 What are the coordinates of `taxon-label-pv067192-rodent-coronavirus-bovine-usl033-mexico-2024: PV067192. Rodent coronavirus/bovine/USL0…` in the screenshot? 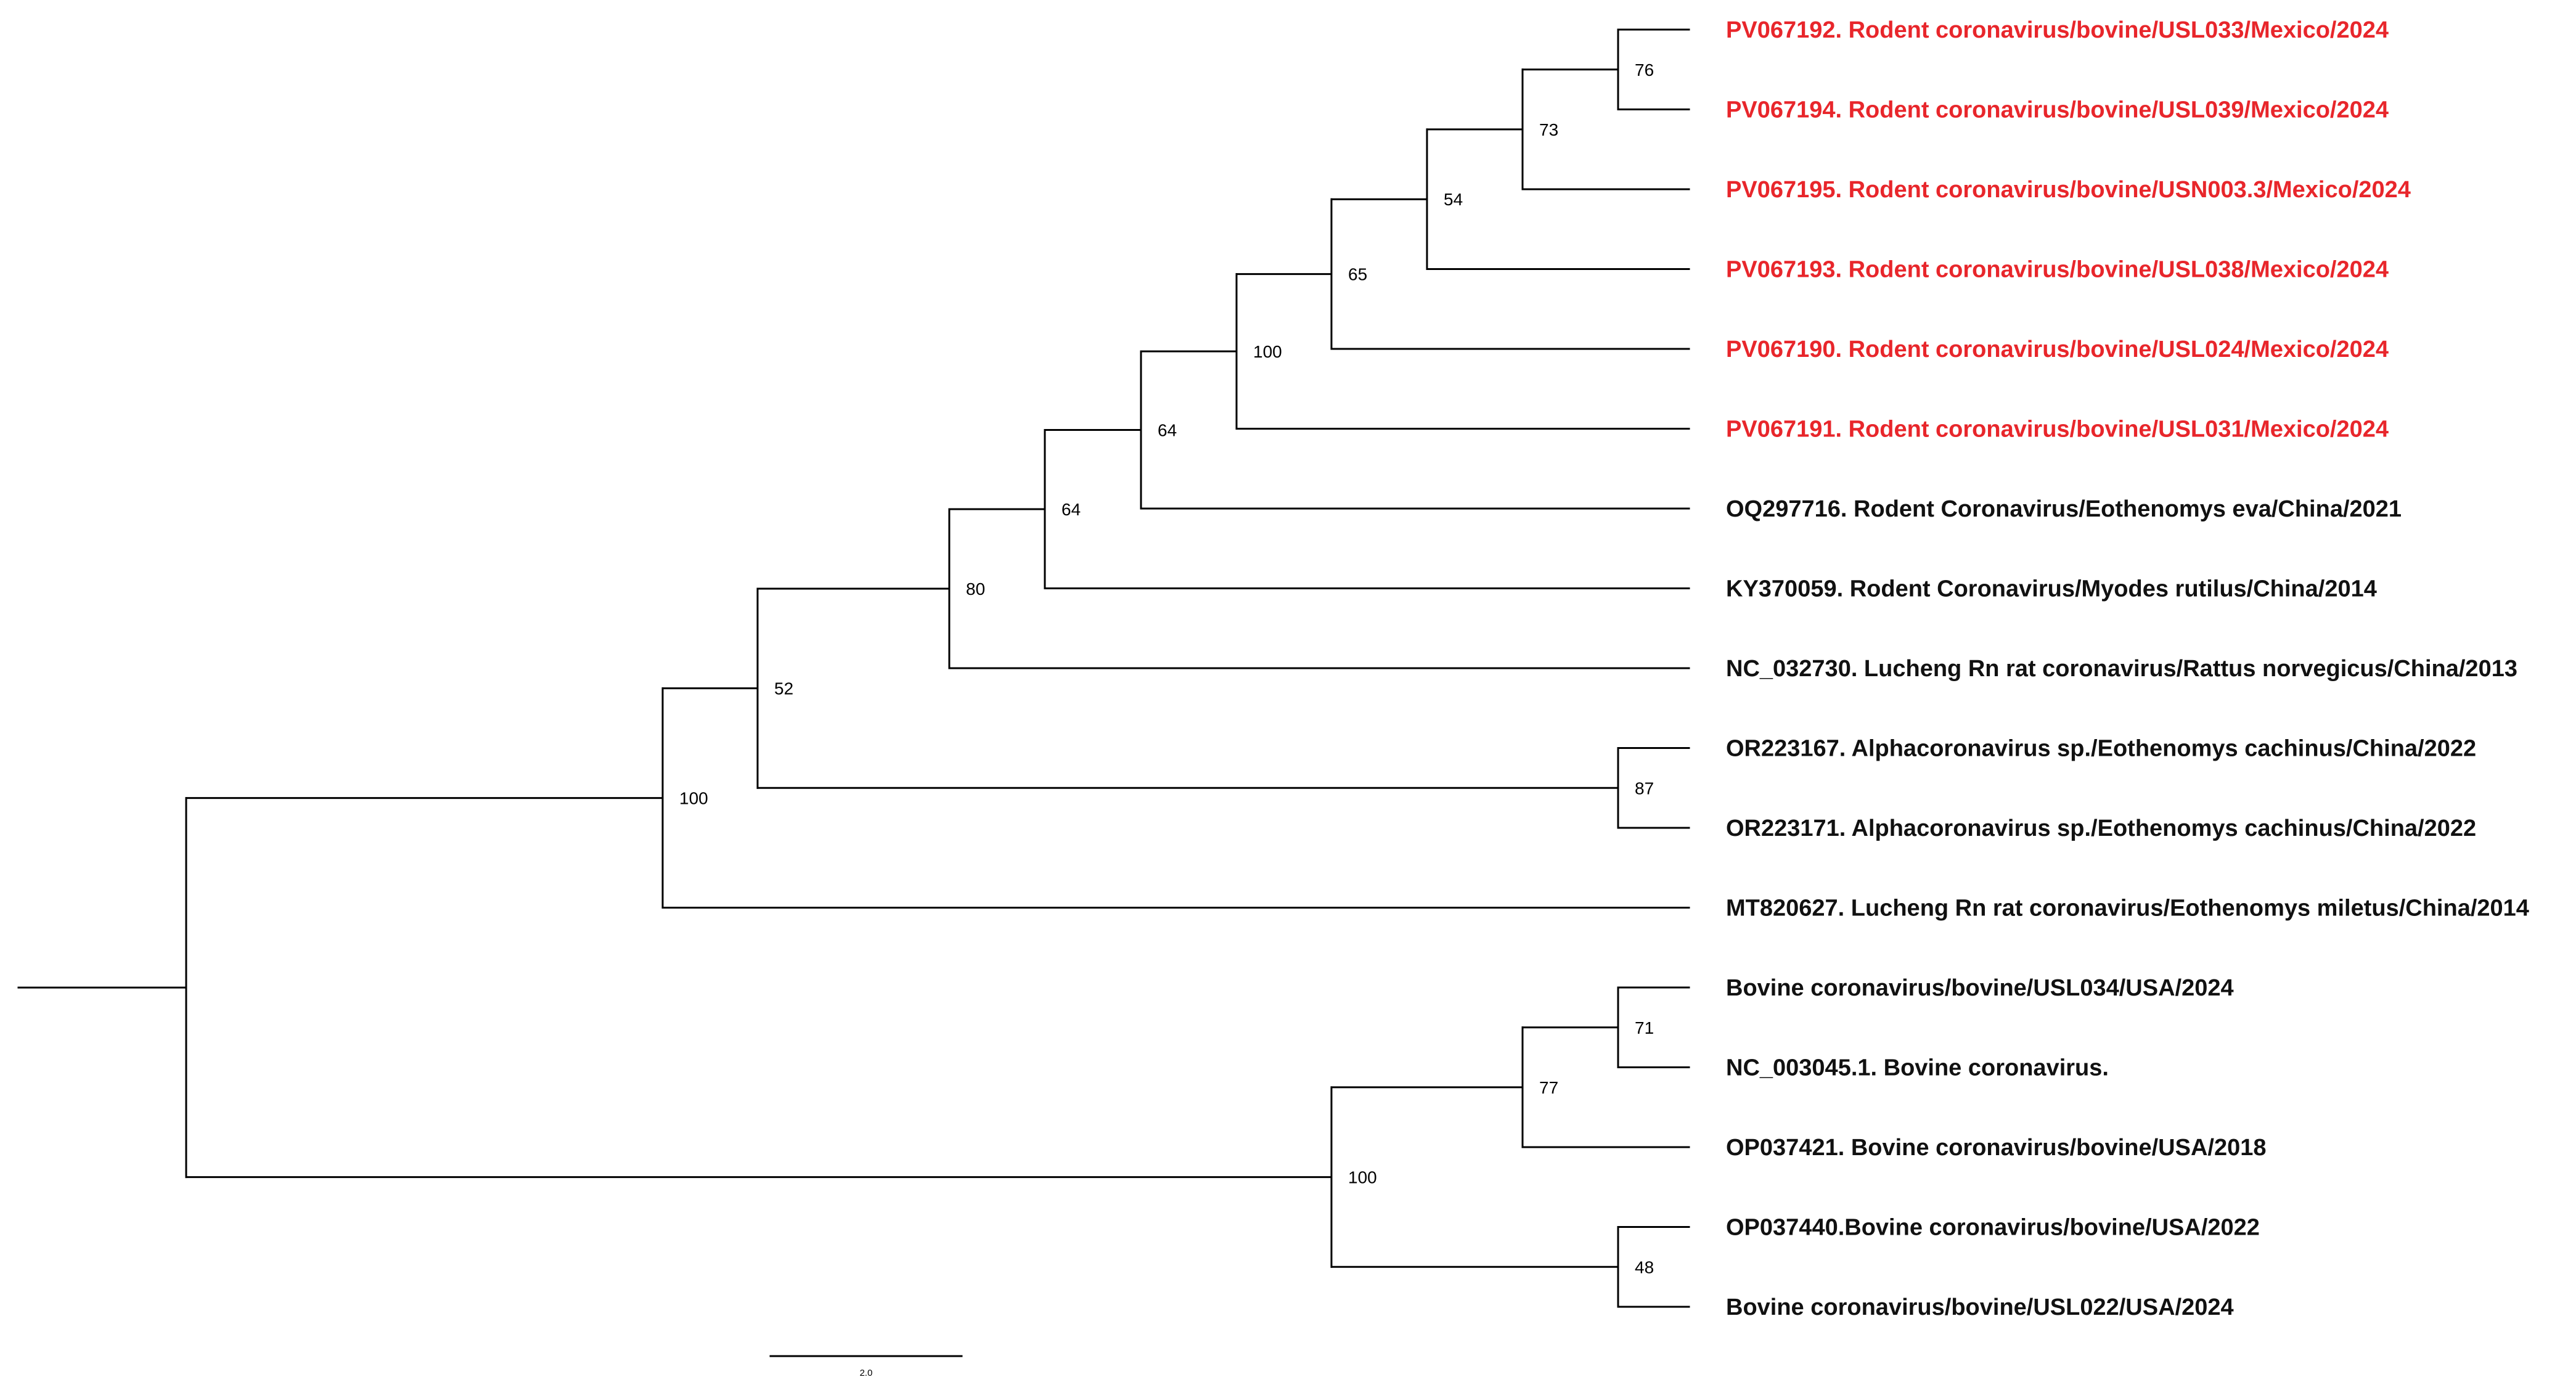 It's located at (2057, 30).